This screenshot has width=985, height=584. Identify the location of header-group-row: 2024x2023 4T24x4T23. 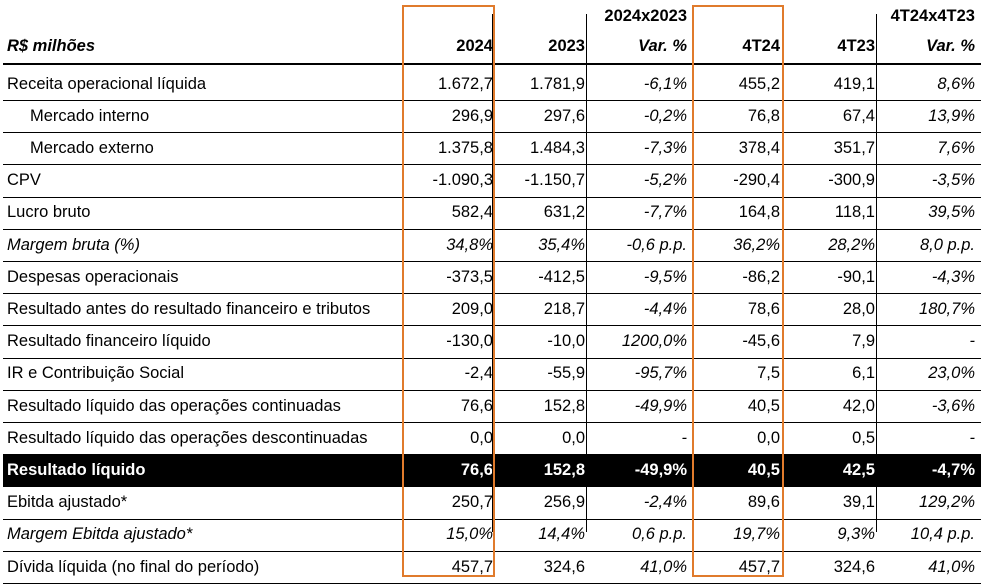
(492, 16).